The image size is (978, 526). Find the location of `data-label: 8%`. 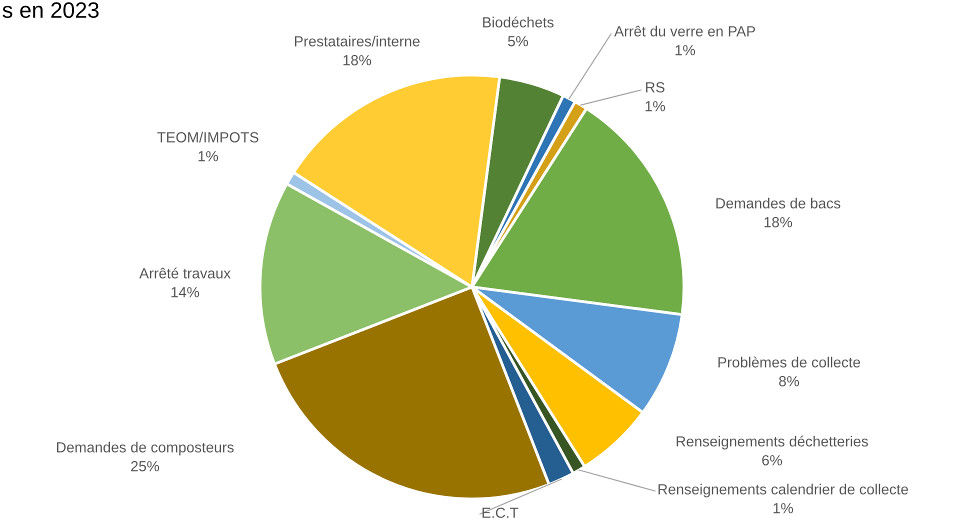

data-label: 8% is located at coordinates (789, 381).